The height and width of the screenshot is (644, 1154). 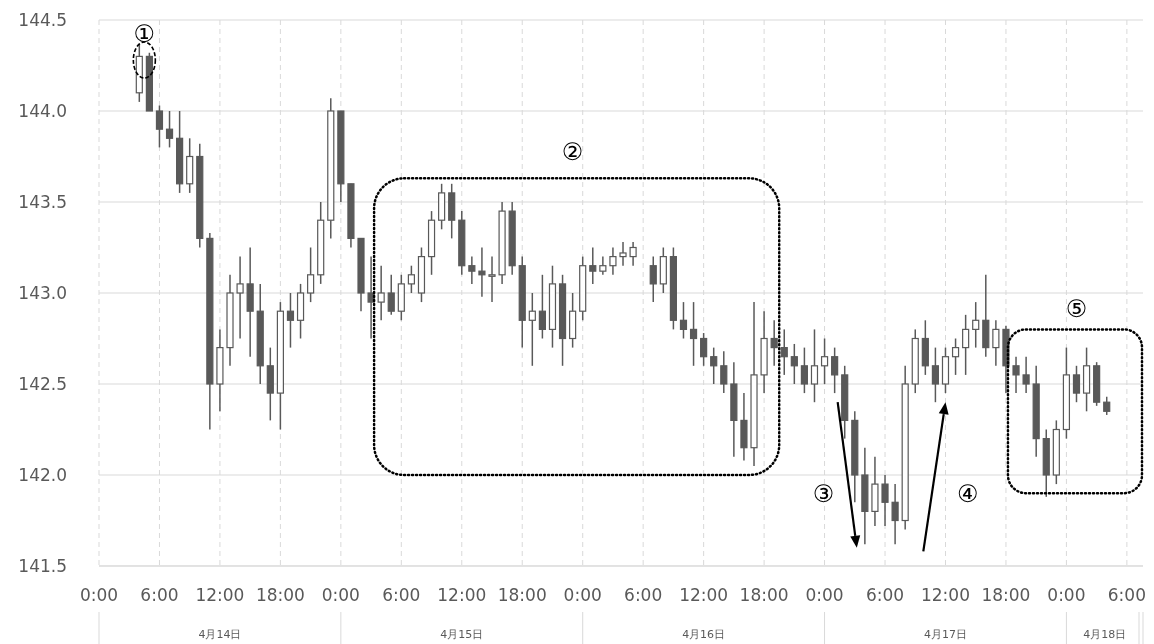 What do you see at coordinates (42, 384) in the screenshot?
I see `y-tick-label: 142.5` at bounding box center [42, 384].